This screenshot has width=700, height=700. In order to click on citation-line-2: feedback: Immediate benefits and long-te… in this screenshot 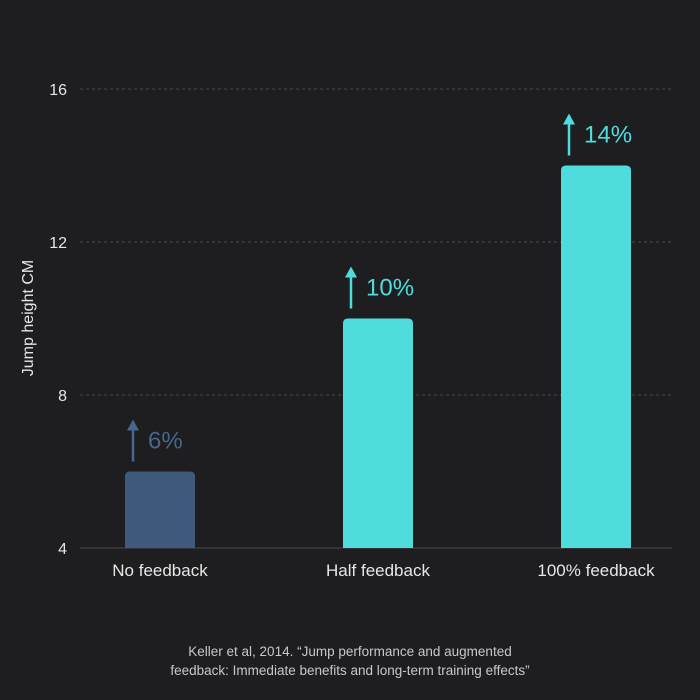, I will do `click(350, 670)`.